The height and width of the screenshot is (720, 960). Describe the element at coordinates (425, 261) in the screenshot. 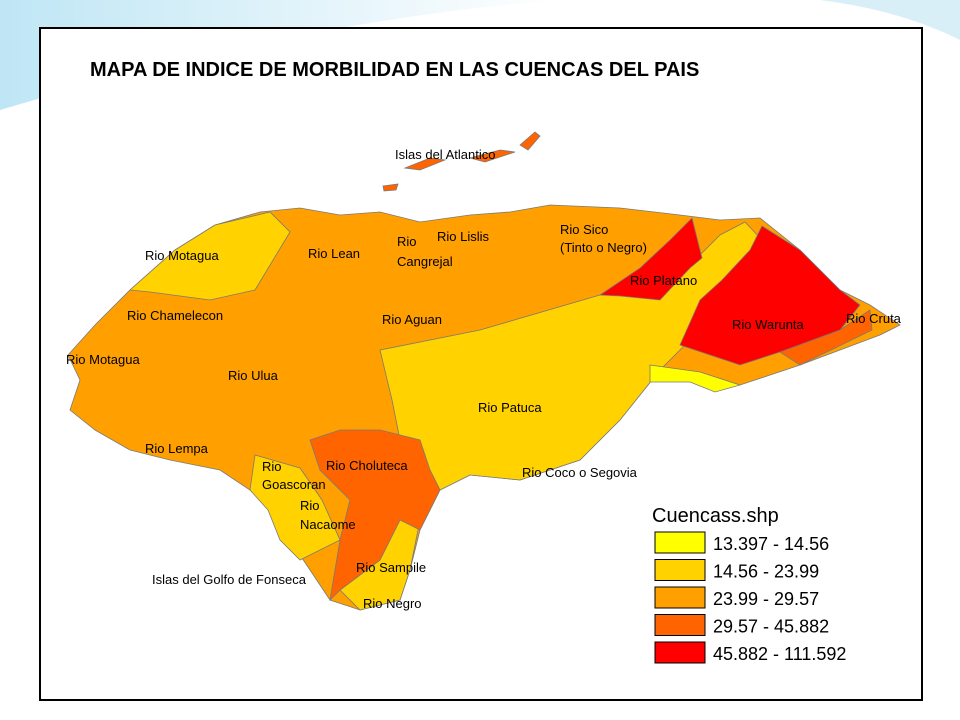

I see `region-label: Cangrejal` at that location.